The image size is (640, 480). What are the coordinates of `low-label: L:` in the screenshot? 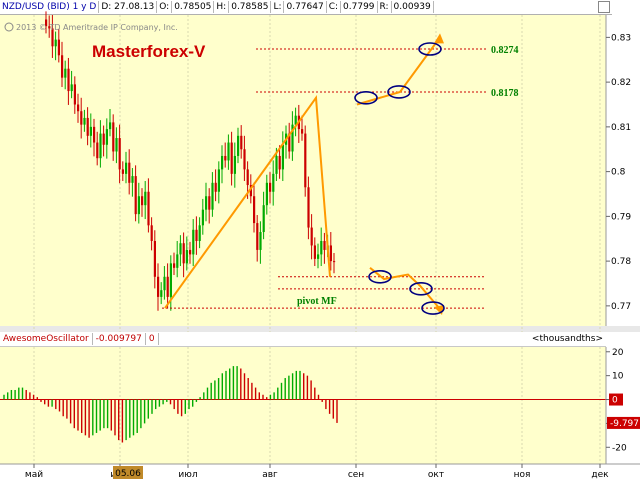 It's located at (278, 7).